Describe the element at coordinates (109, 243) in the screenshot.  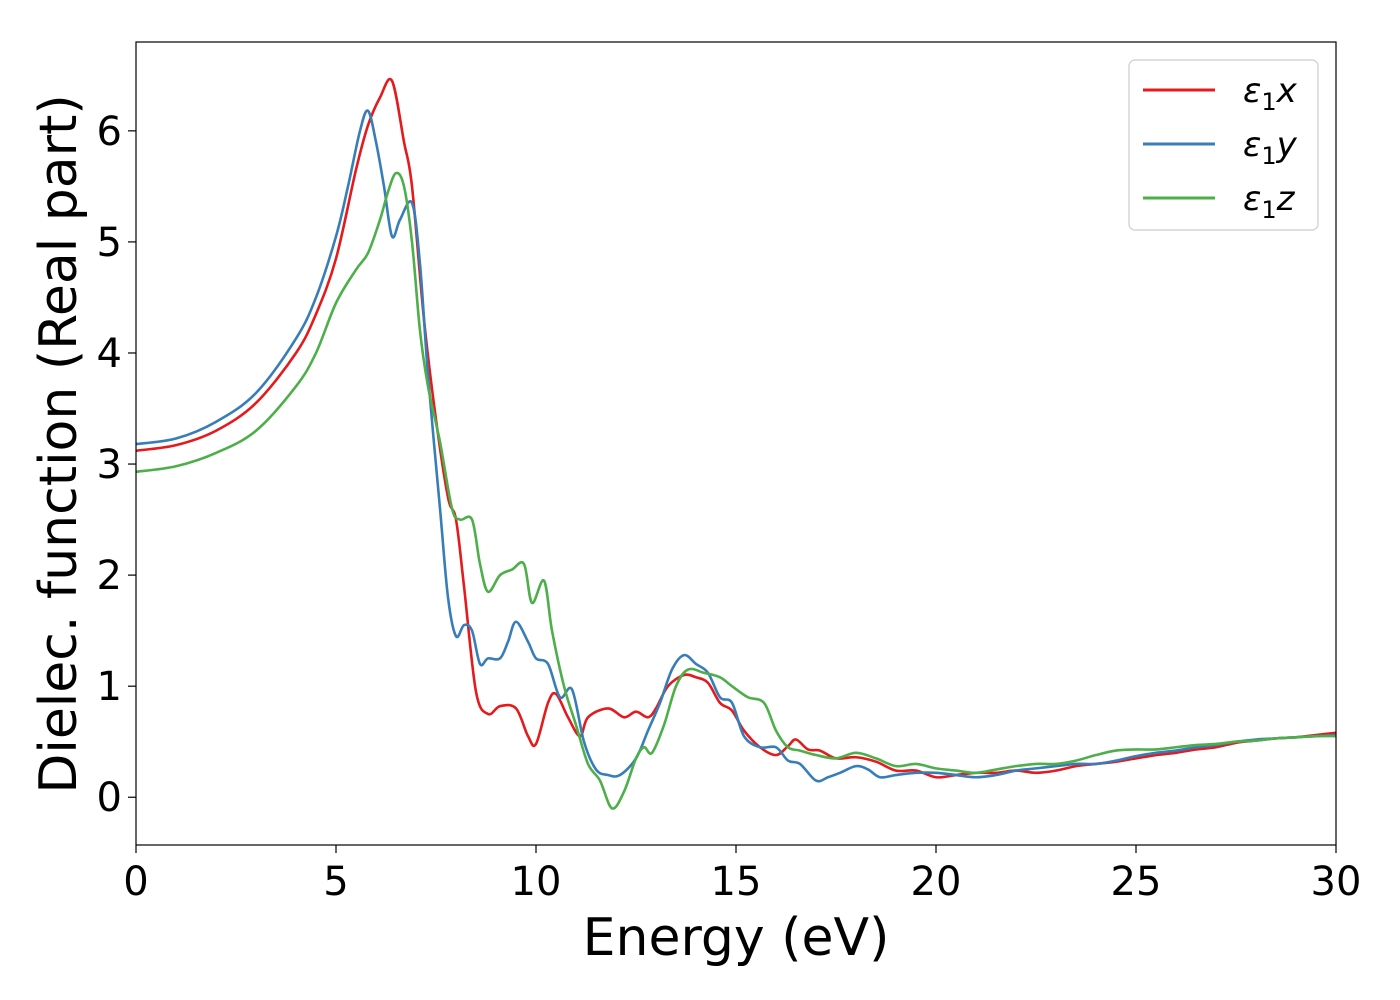
I see `y-tick-label: 5` at that location.